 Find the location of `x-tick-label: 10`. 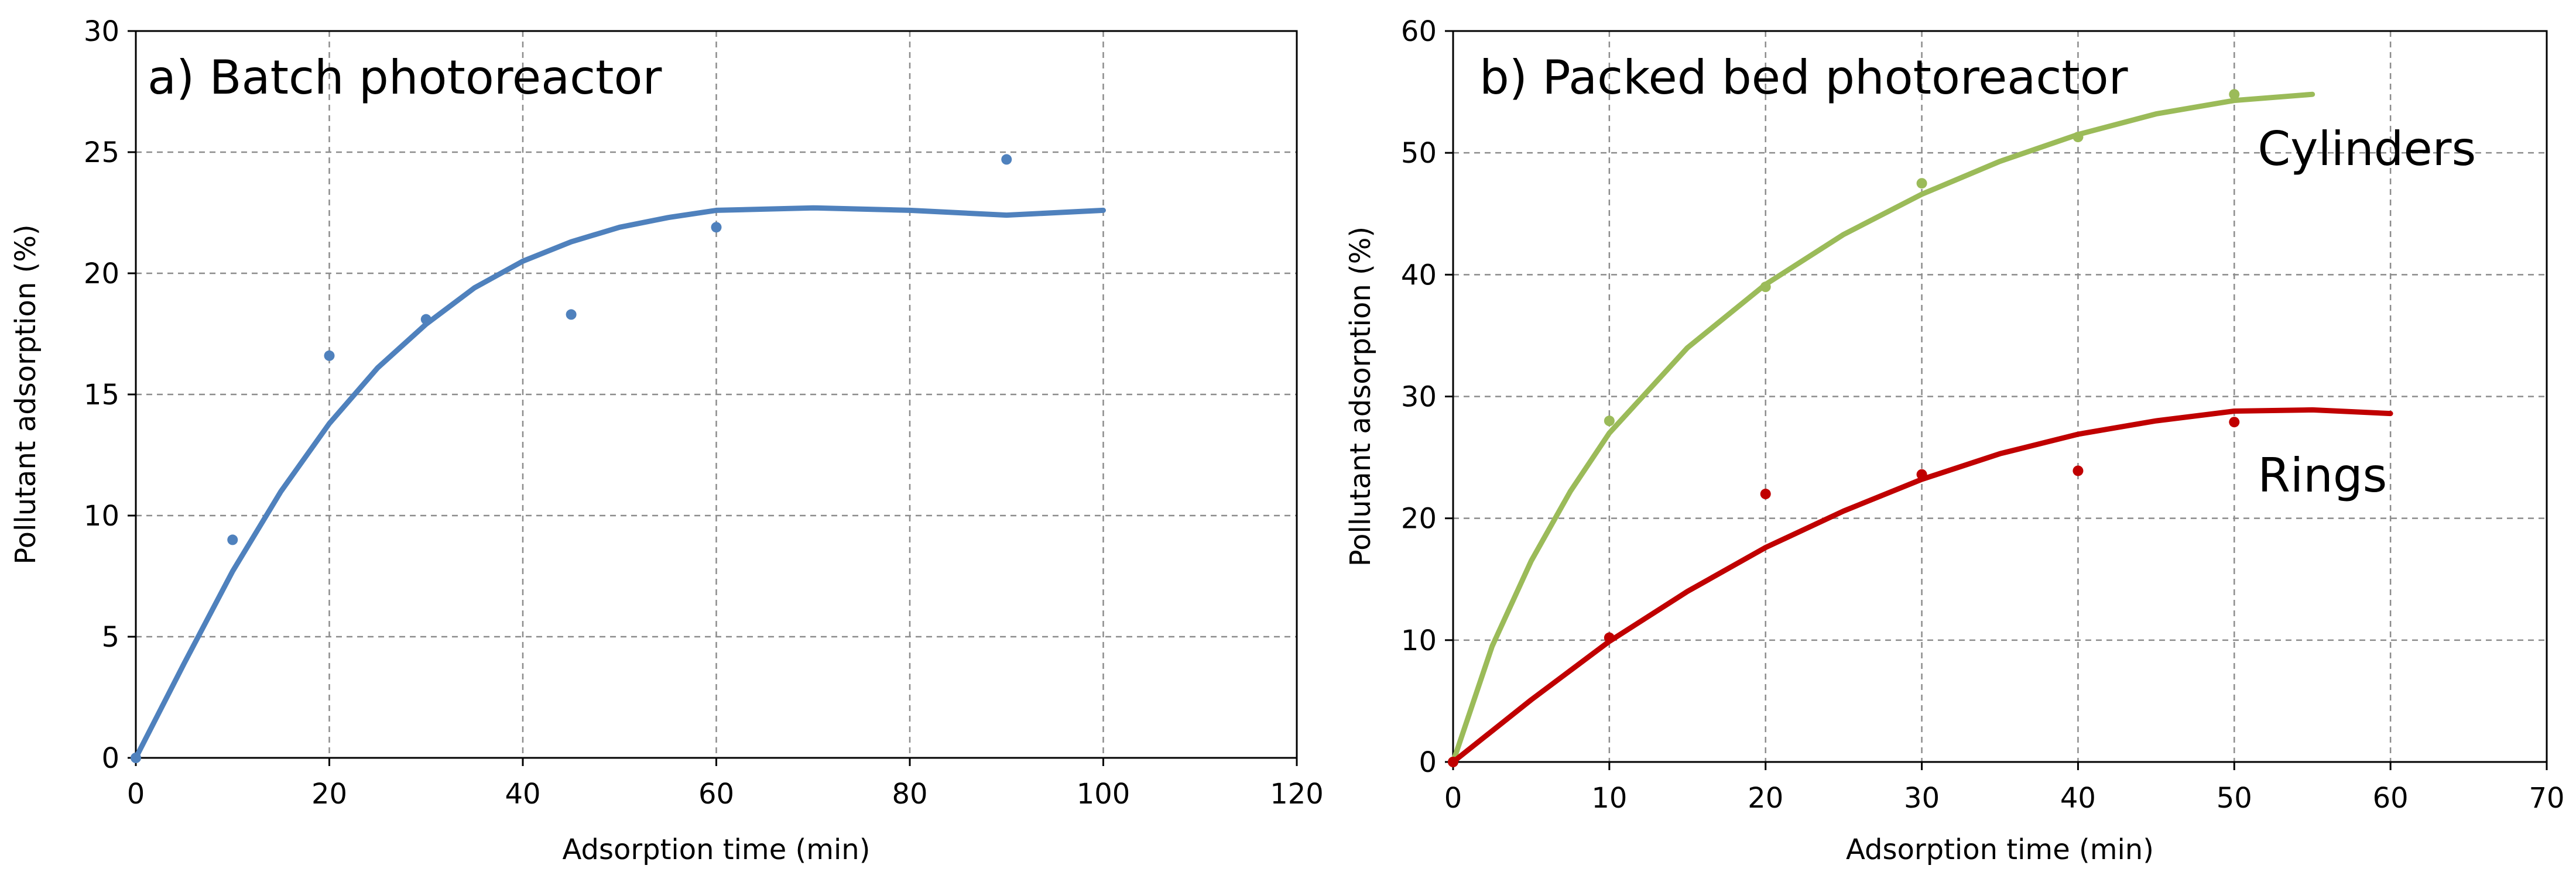

x-tick-label: 10 is located at coordinates (1609, 798).